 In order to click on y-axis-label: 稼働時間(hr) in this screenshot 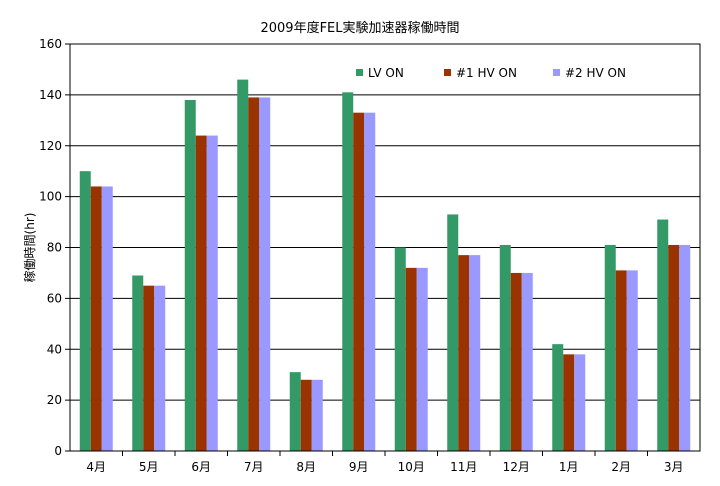, I will do `click(29, 248)`.